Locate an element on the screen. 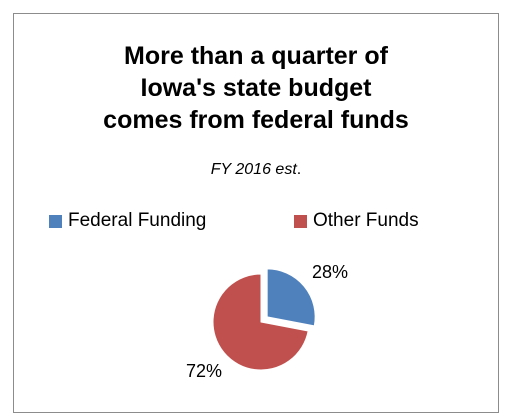  chart-subtitle: FY 2016 est. is located at coordinates (256, 170).